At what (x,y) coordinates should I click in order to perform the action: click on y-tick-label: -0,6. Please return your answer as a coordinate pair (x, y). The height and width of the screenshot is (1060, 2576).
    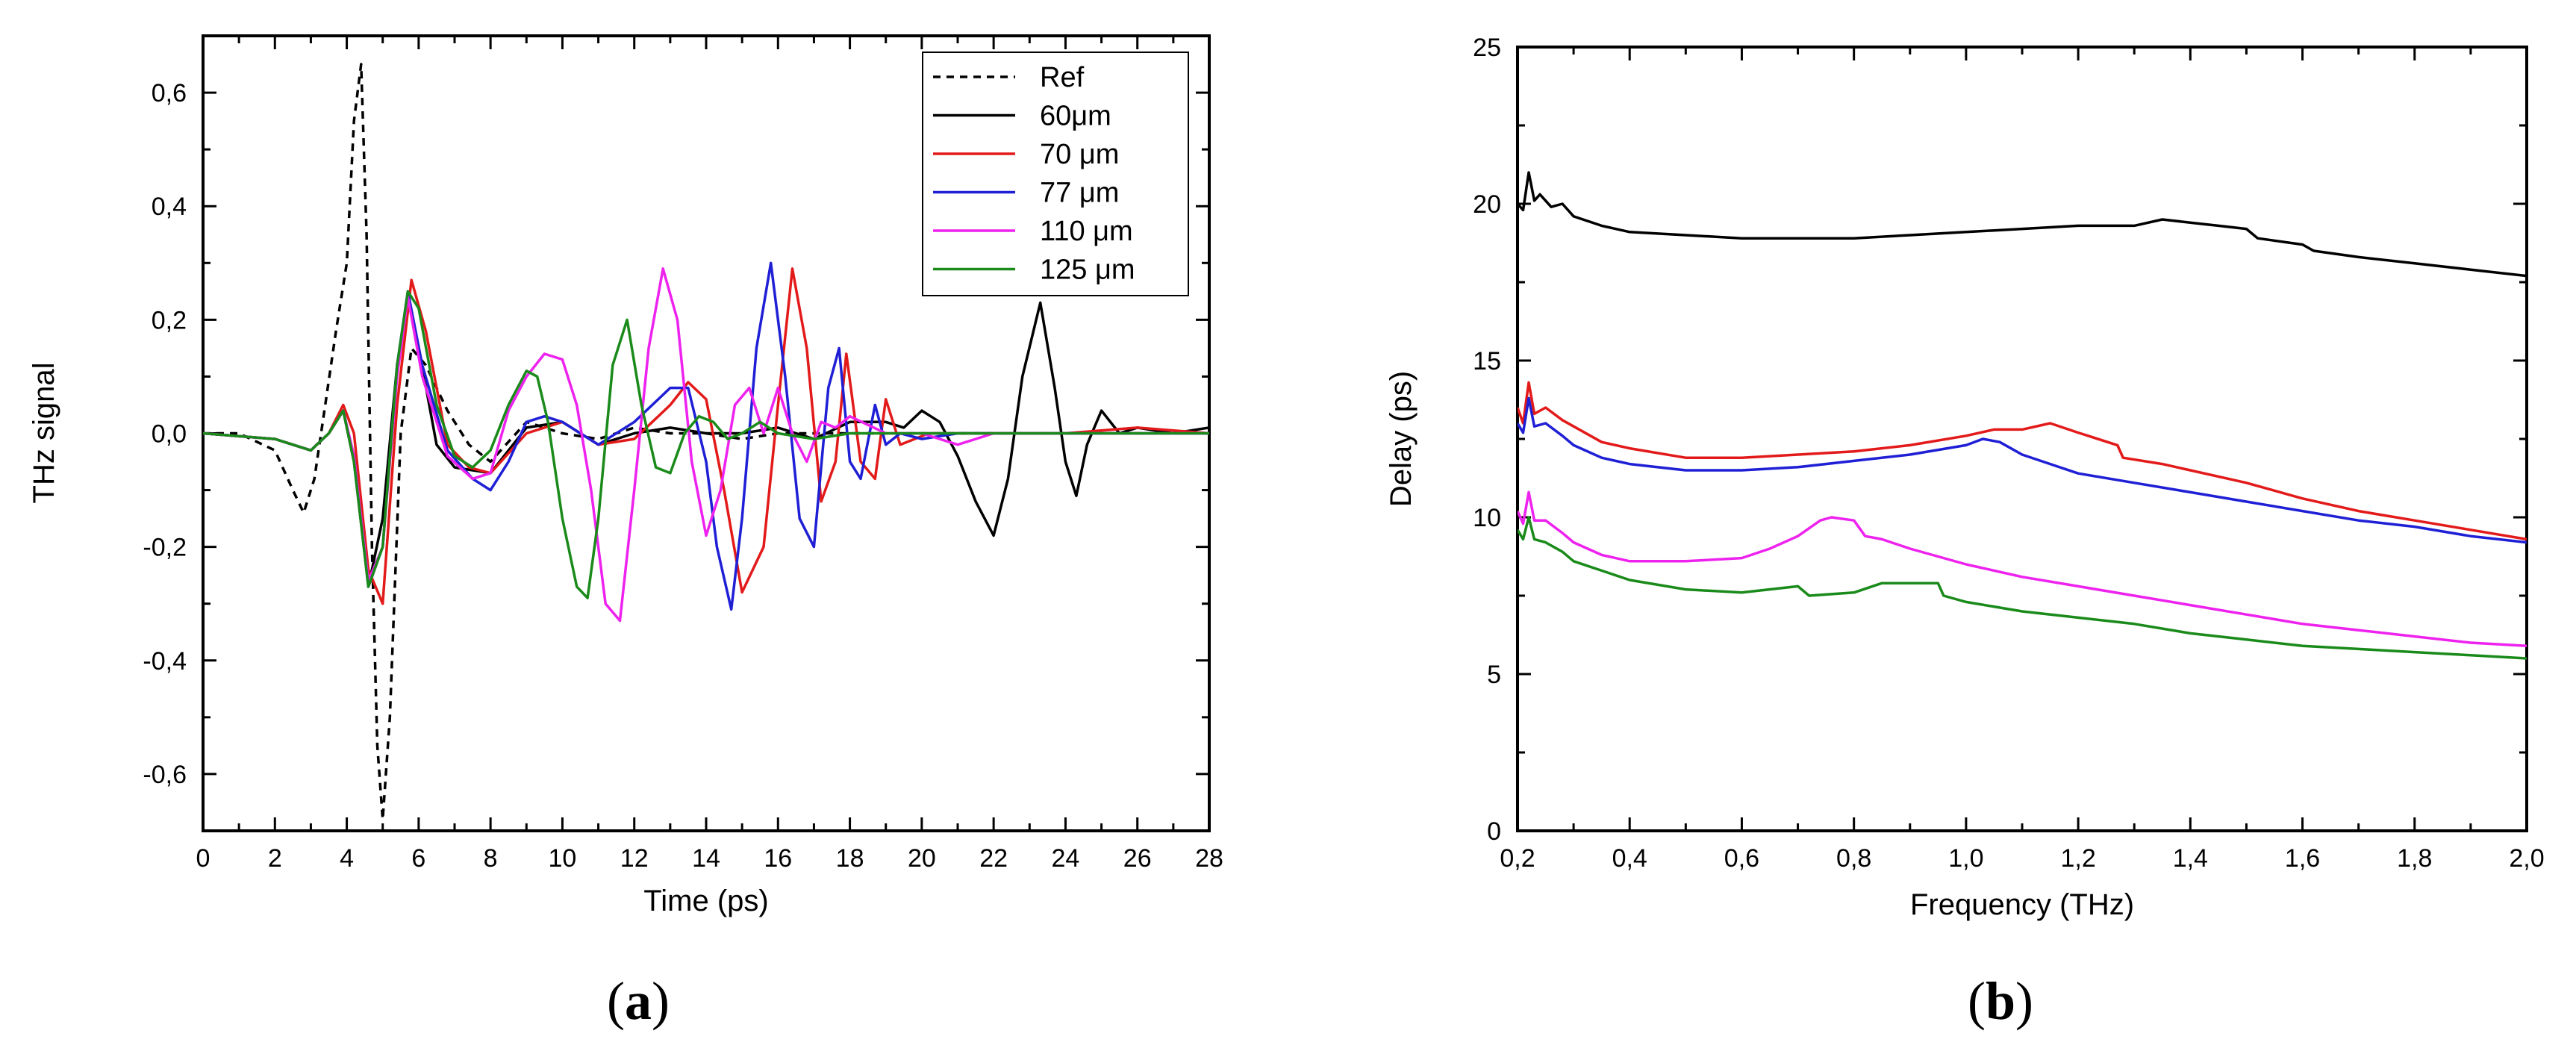
    Looking at the image, I should click on (165, 775).